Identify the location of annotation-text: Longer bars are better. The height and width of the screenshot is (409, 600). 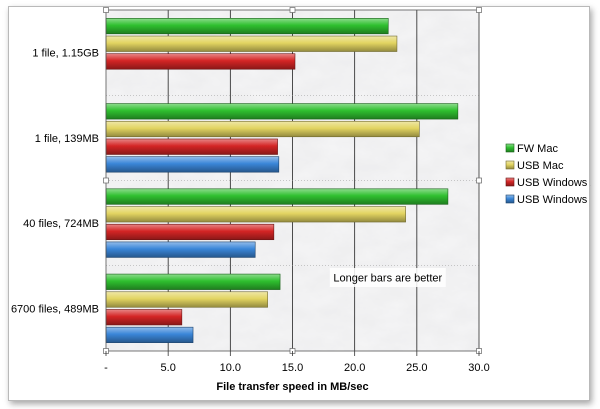
(387, 279).